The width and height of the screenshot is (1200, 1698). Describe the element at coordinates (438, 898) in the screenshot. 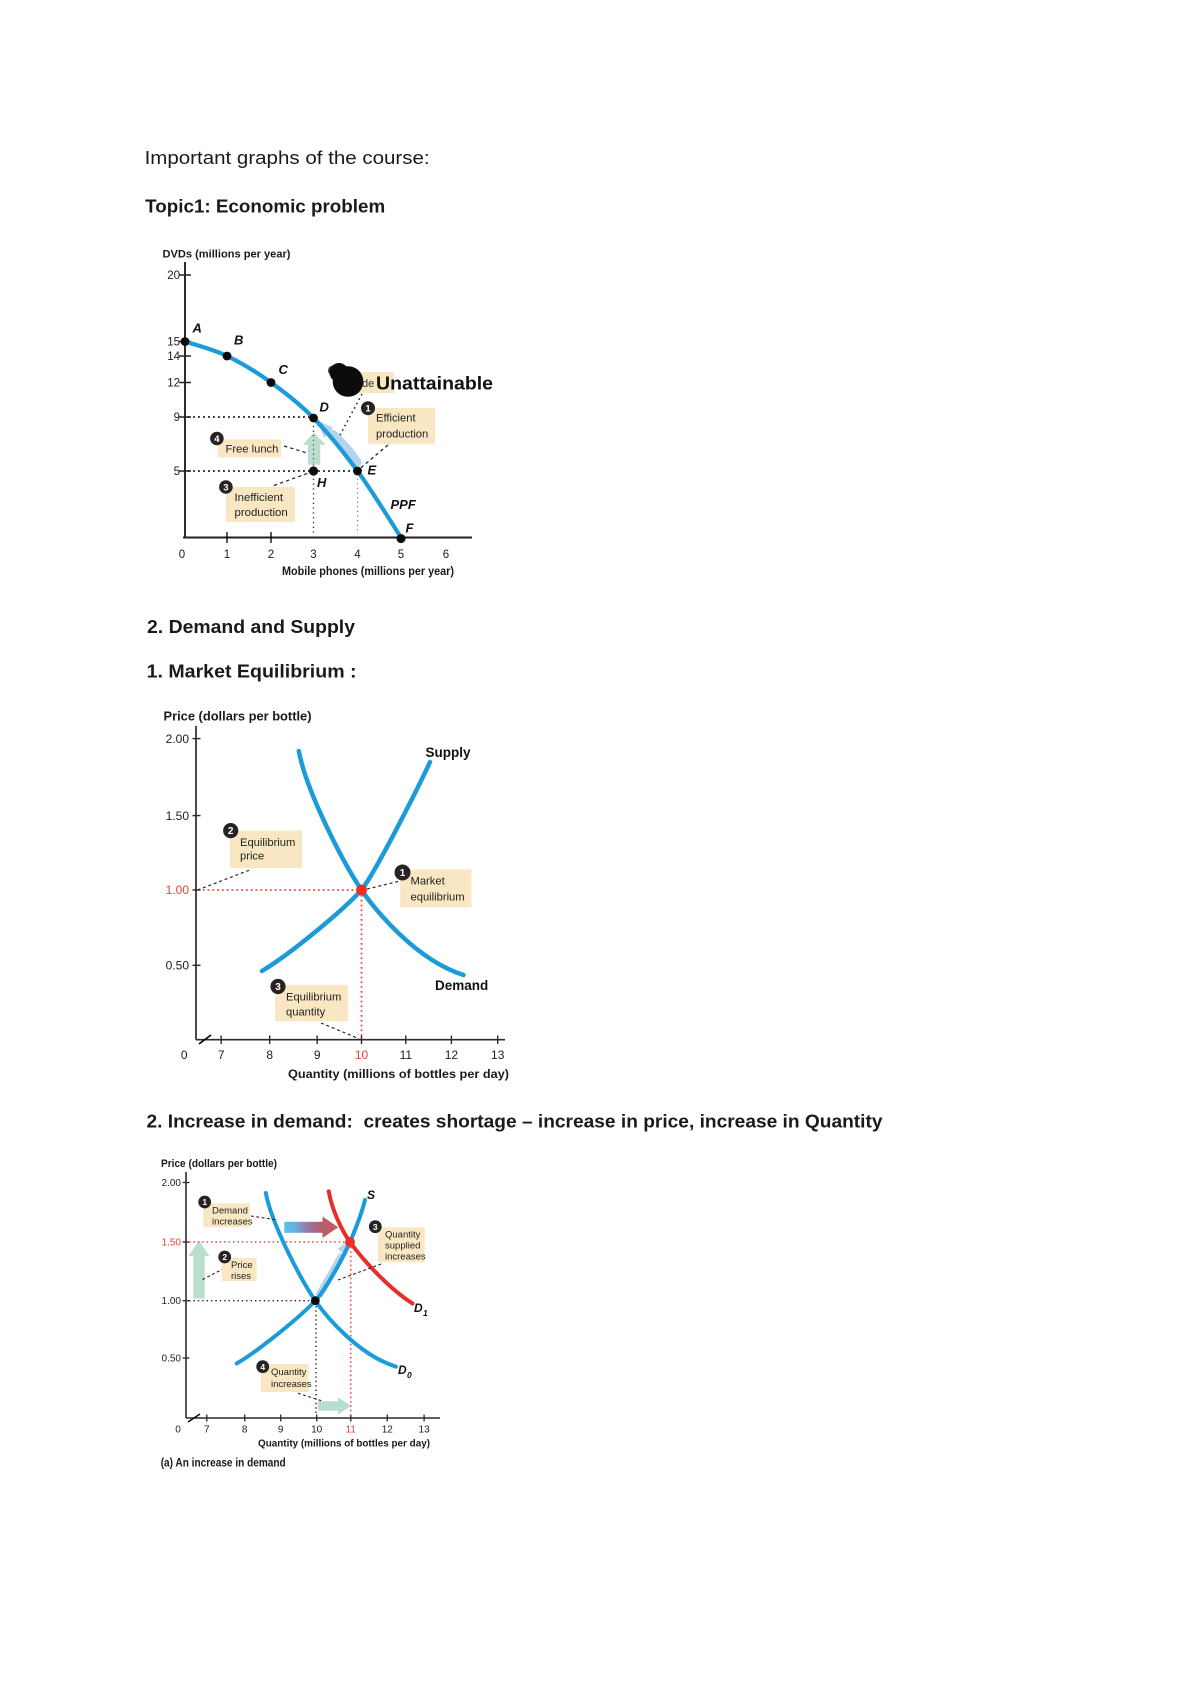

I see `svg-text: equilibrium` at that location.